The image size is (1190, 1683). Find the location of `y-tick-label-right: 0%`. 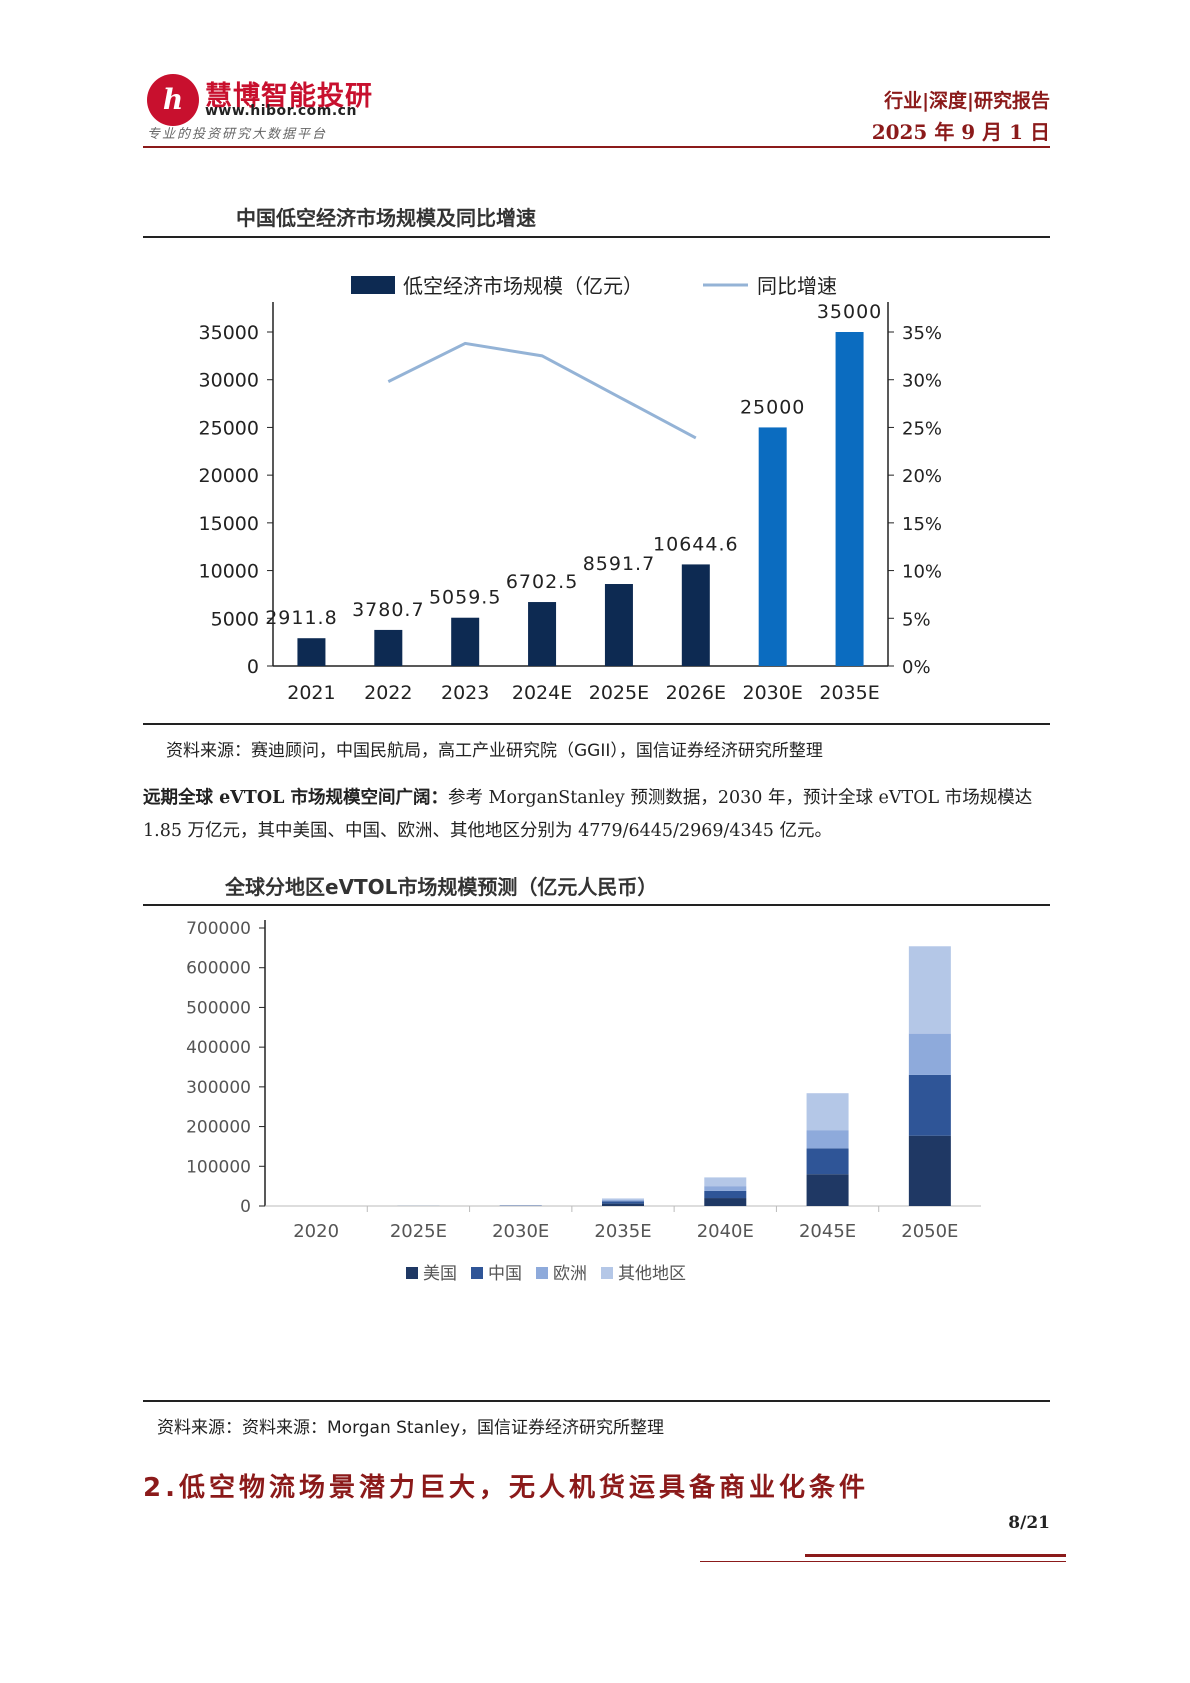

y-tick-label-right: 0% is located at coordinates (916, 667).